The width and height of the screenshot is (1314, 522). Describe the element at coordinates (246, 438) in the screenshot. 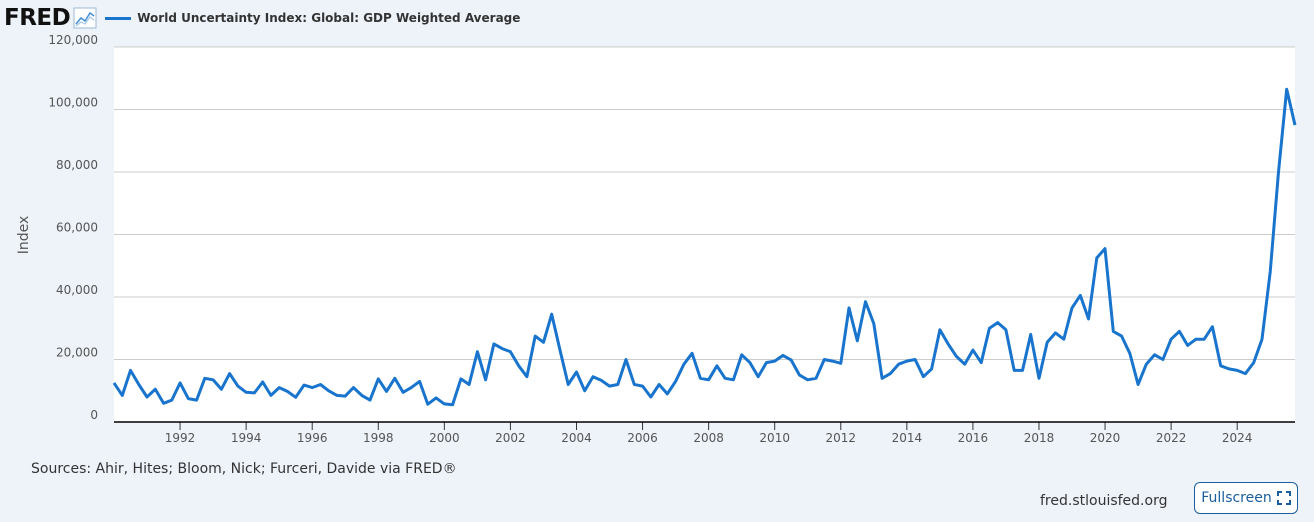

I see `x-tick-label: 1994` at that location.